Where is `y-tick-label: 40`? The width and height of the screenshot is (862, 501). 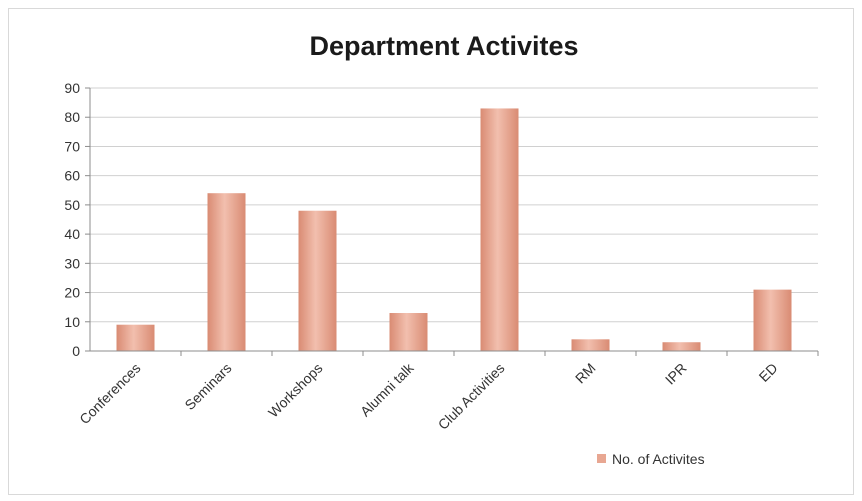
y-tick-label: 40 is located at coordinates (72, 234).